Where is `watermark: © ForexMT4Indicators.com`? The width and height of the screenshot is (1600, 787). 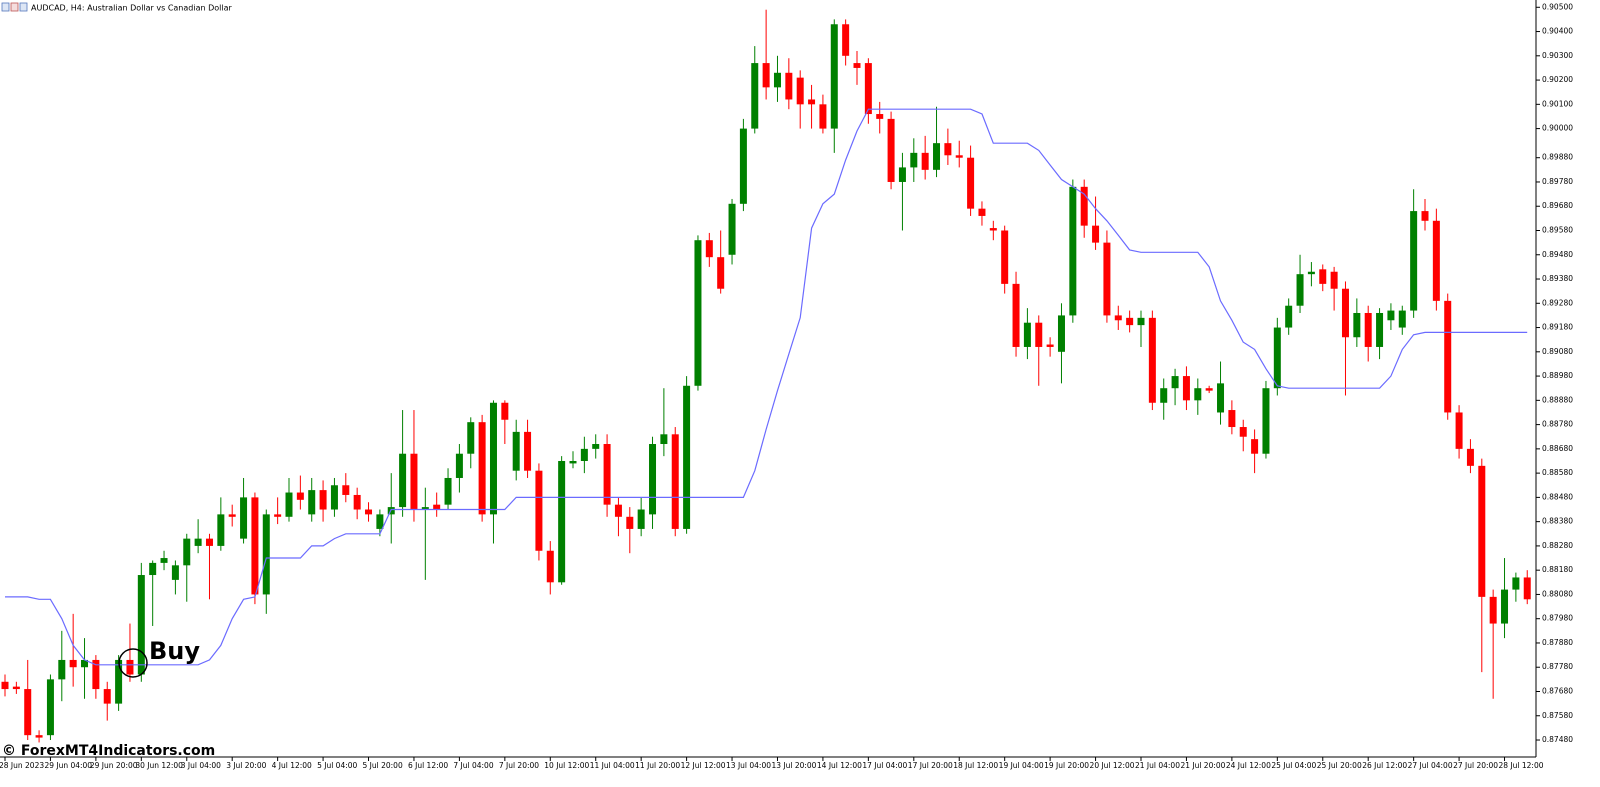 watermark: © ForexMT4Indicators.com is located at coordinates (108, 751).